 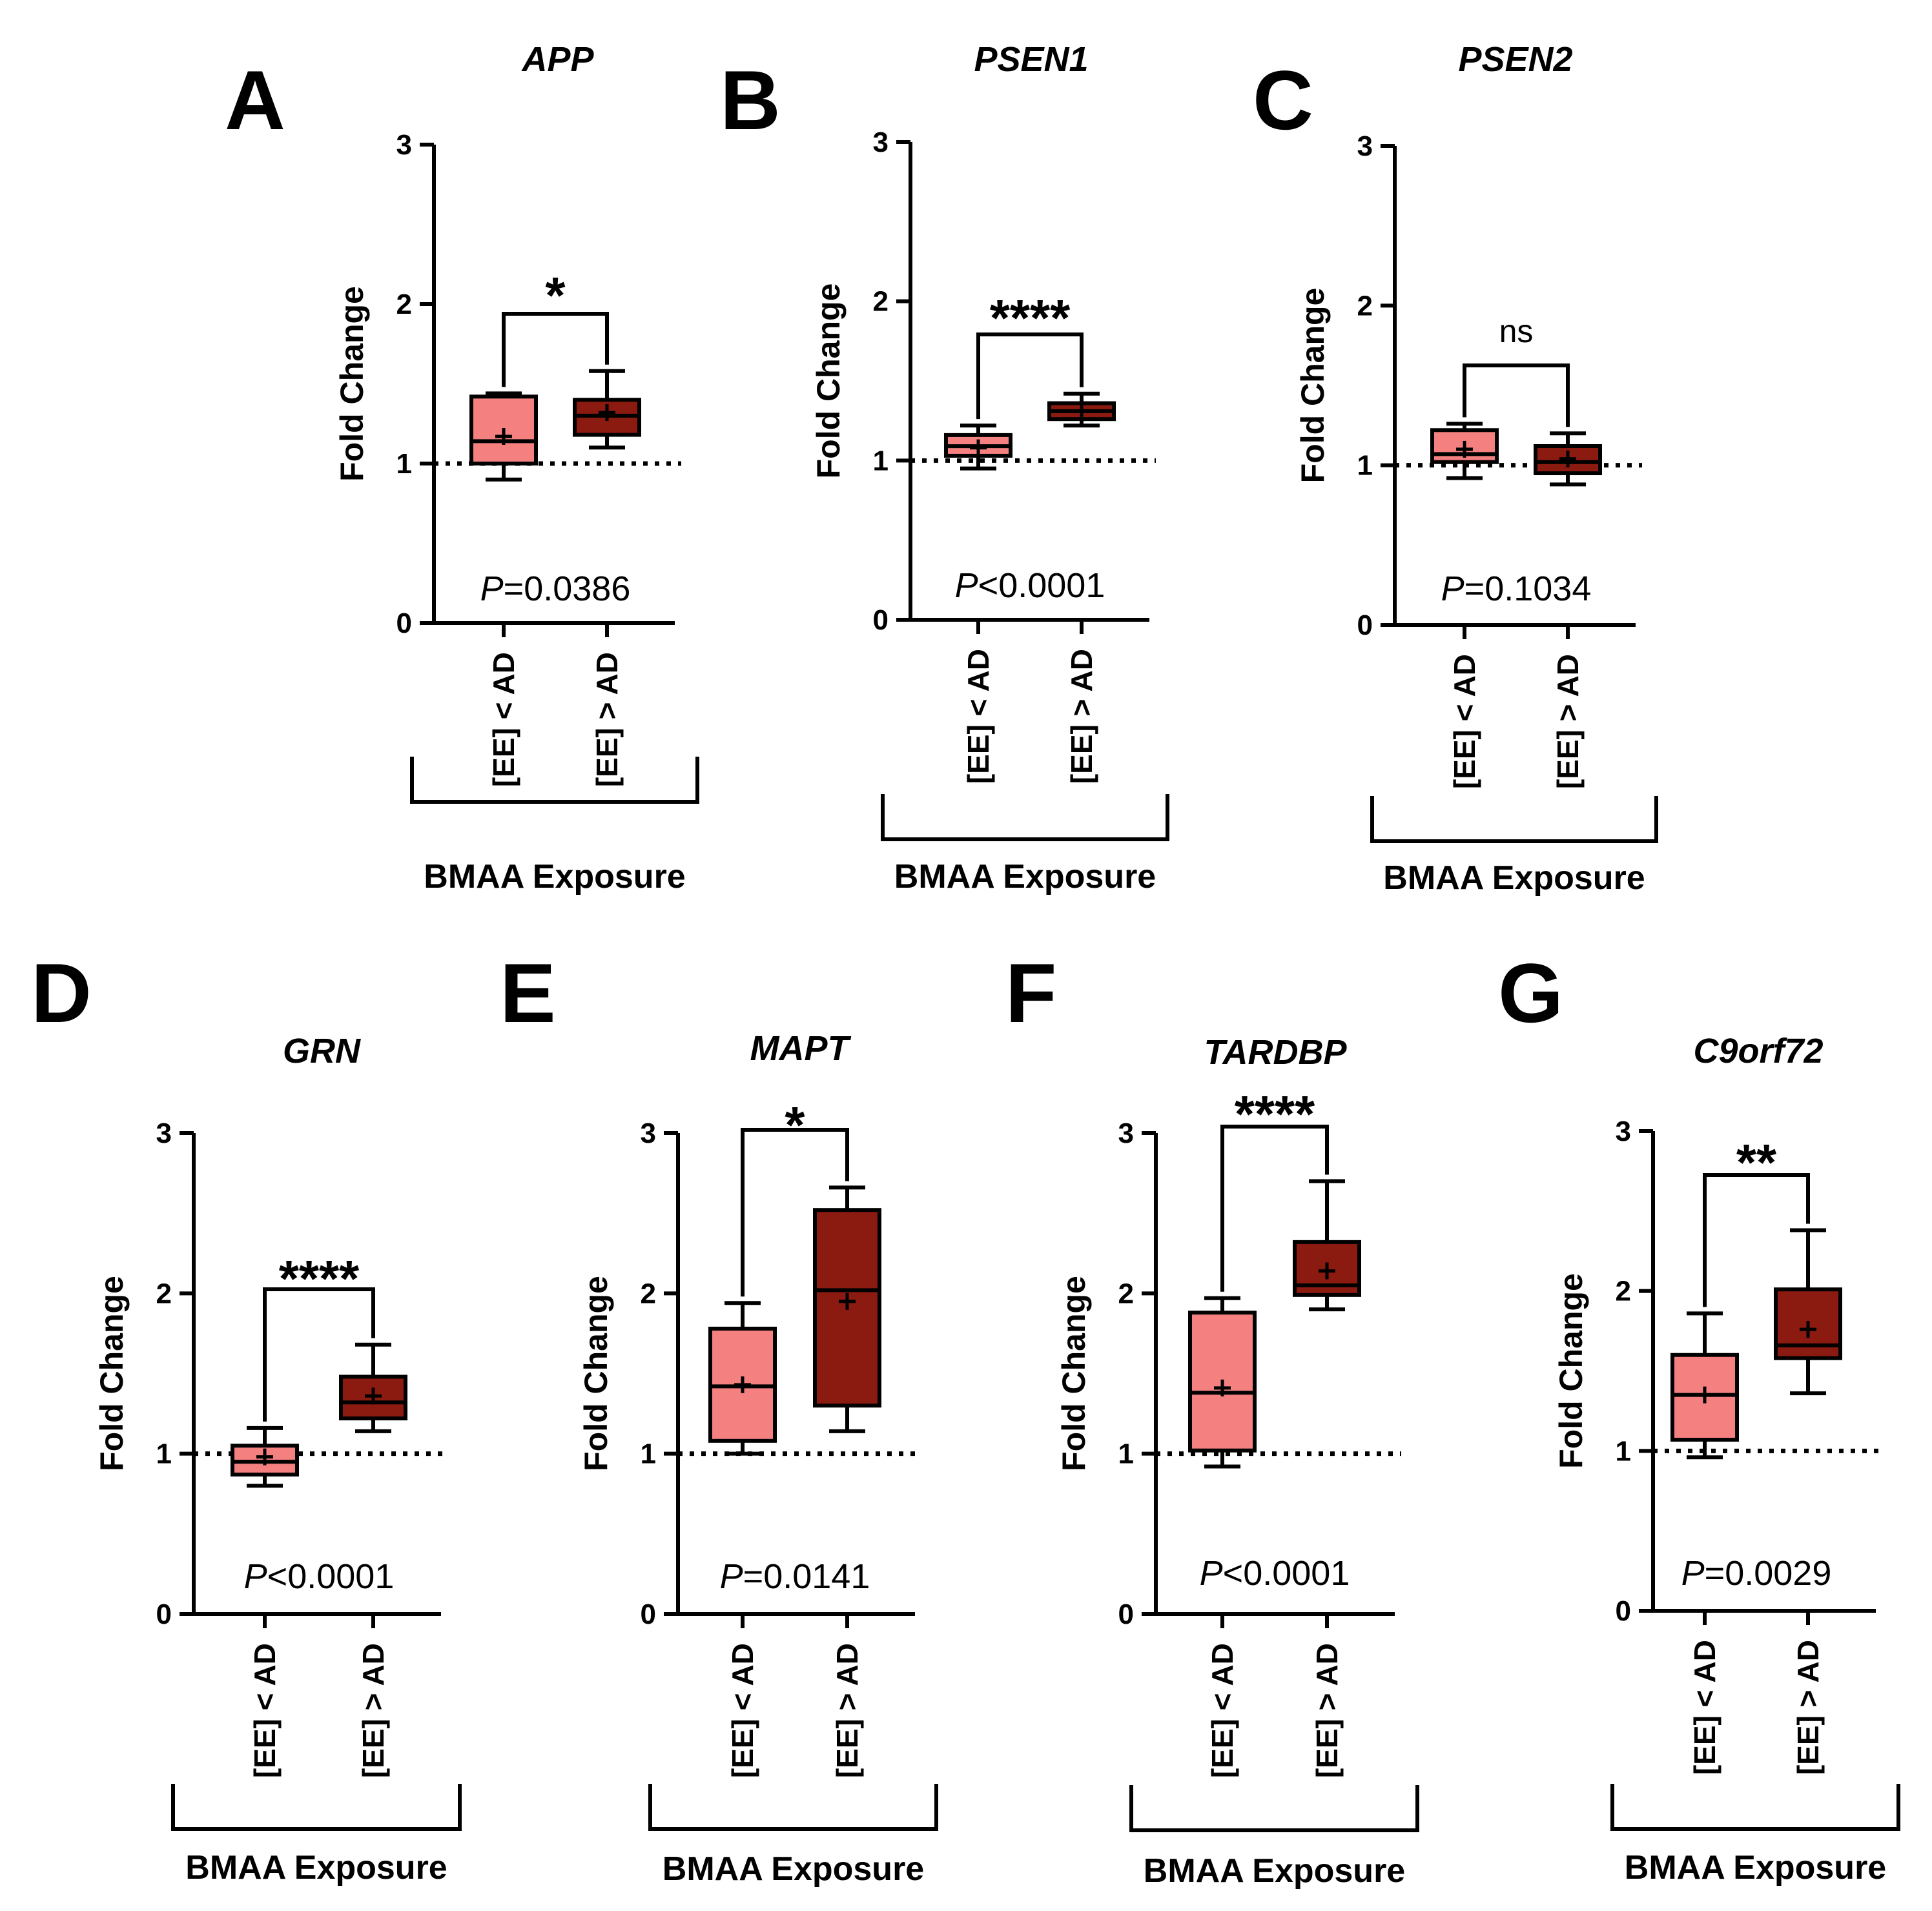 What do you see at coordinates (319, 1278) in the screenshot?
I see `significance-label: ****` at bounding box center [319, 1278].